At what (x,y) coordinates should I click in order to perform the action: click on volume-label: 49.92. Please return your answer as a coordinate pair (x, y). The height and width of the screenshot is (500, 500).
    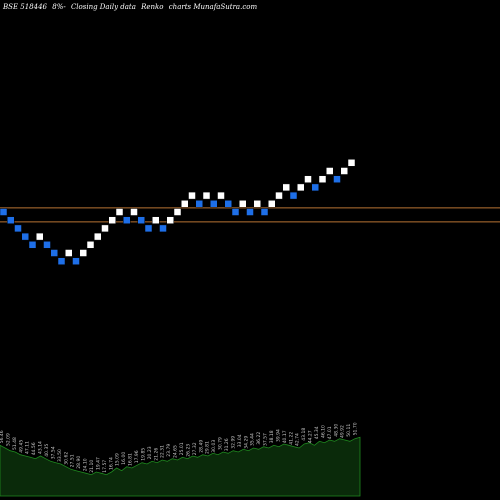
    Looking at the image, I should click on (343, 431).